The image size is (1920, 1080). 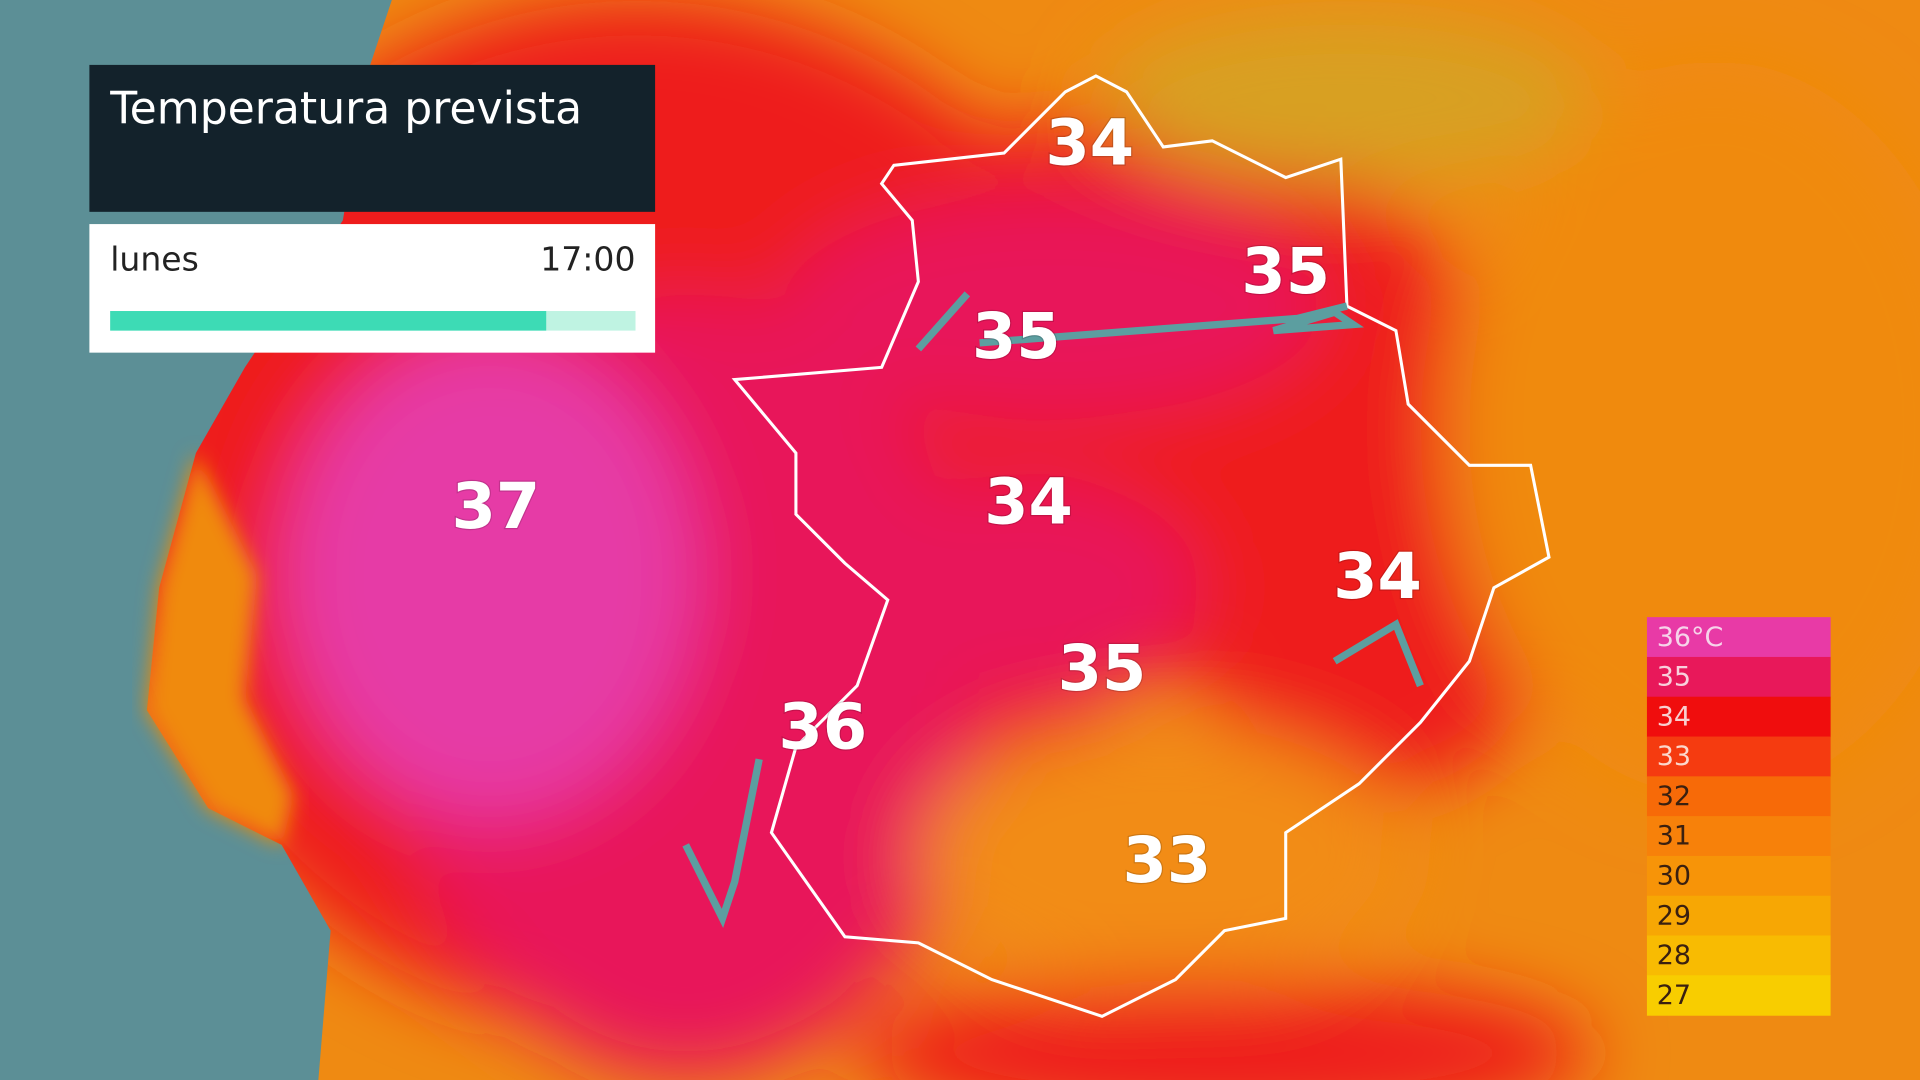 What do you see at coordinates (823, 728) in the screenshot?
I see `temperature-label: 36` at bounding box center [823, 728].